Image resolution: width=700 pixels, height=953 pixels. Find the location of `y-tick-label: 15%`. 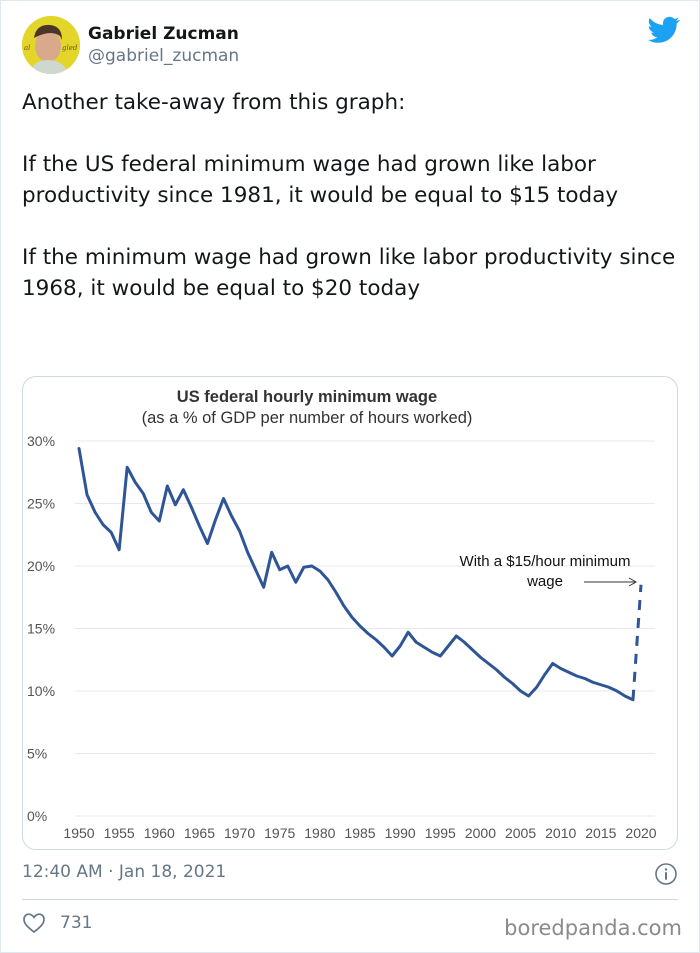

y-tick-label: 15% is located at coordinates (41, 629).